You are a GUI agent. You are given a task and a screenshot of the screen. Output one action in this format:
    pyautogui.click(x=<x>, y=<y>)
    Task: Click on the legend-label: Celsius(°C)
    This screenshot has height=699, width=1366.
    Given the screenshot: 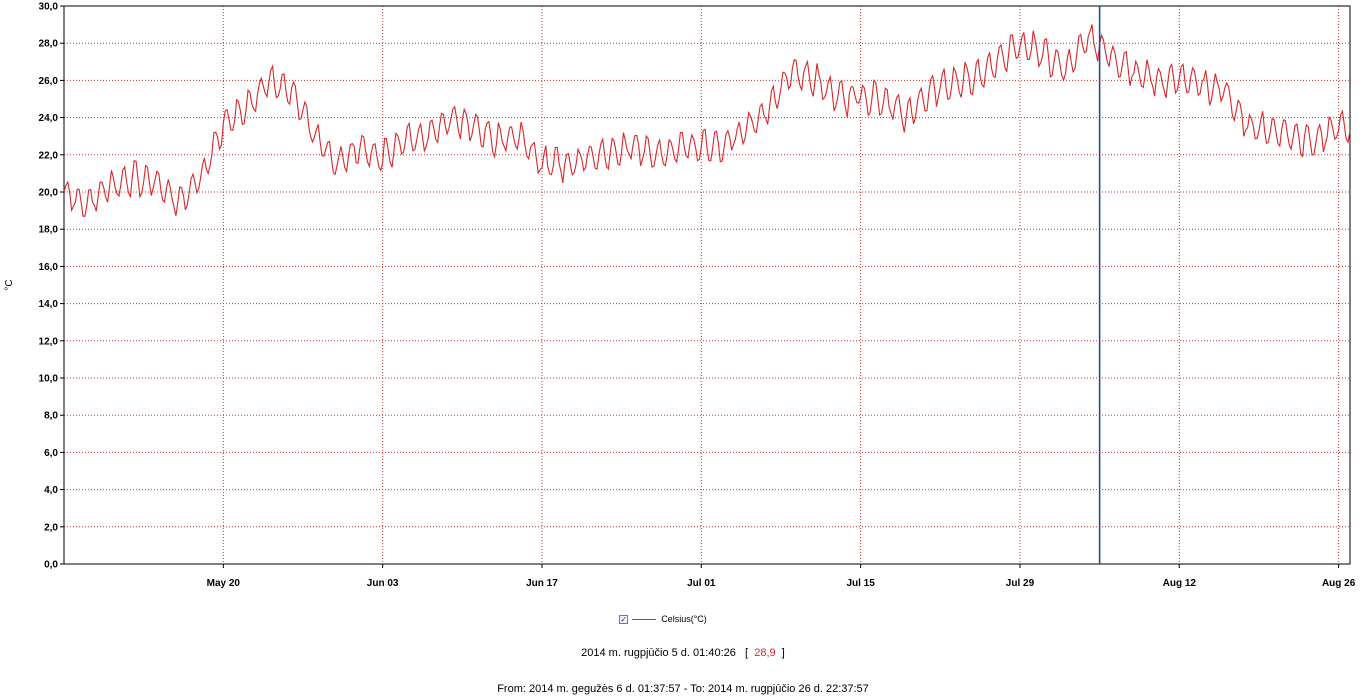 What is the action you would take?
    pyautogui.click(x=684, y=619)
    